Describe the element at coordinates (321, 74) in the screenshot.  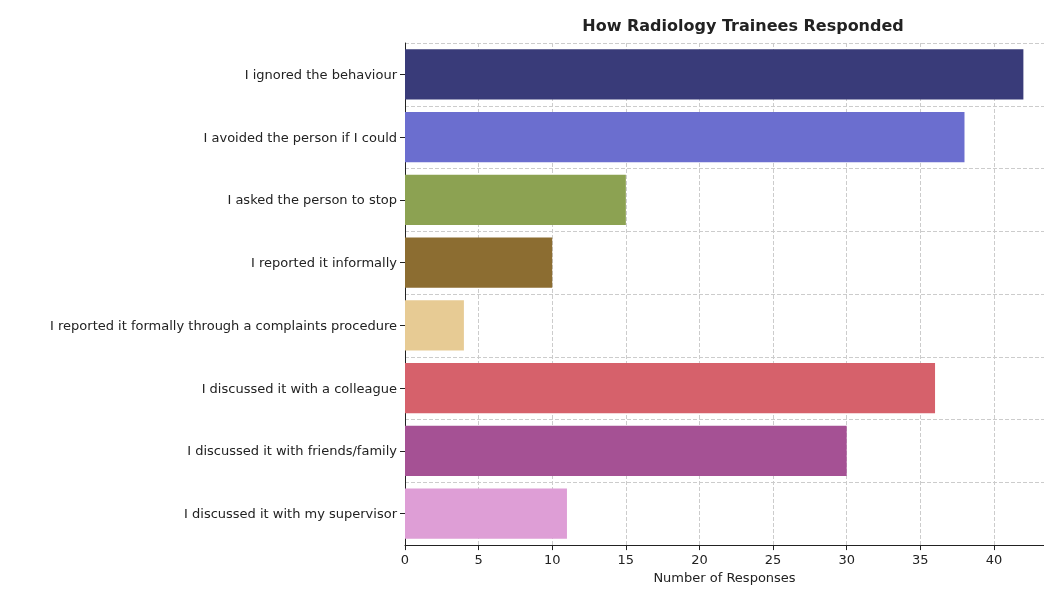
I see `y-tick-label: I ignored the behaviour` at that location.